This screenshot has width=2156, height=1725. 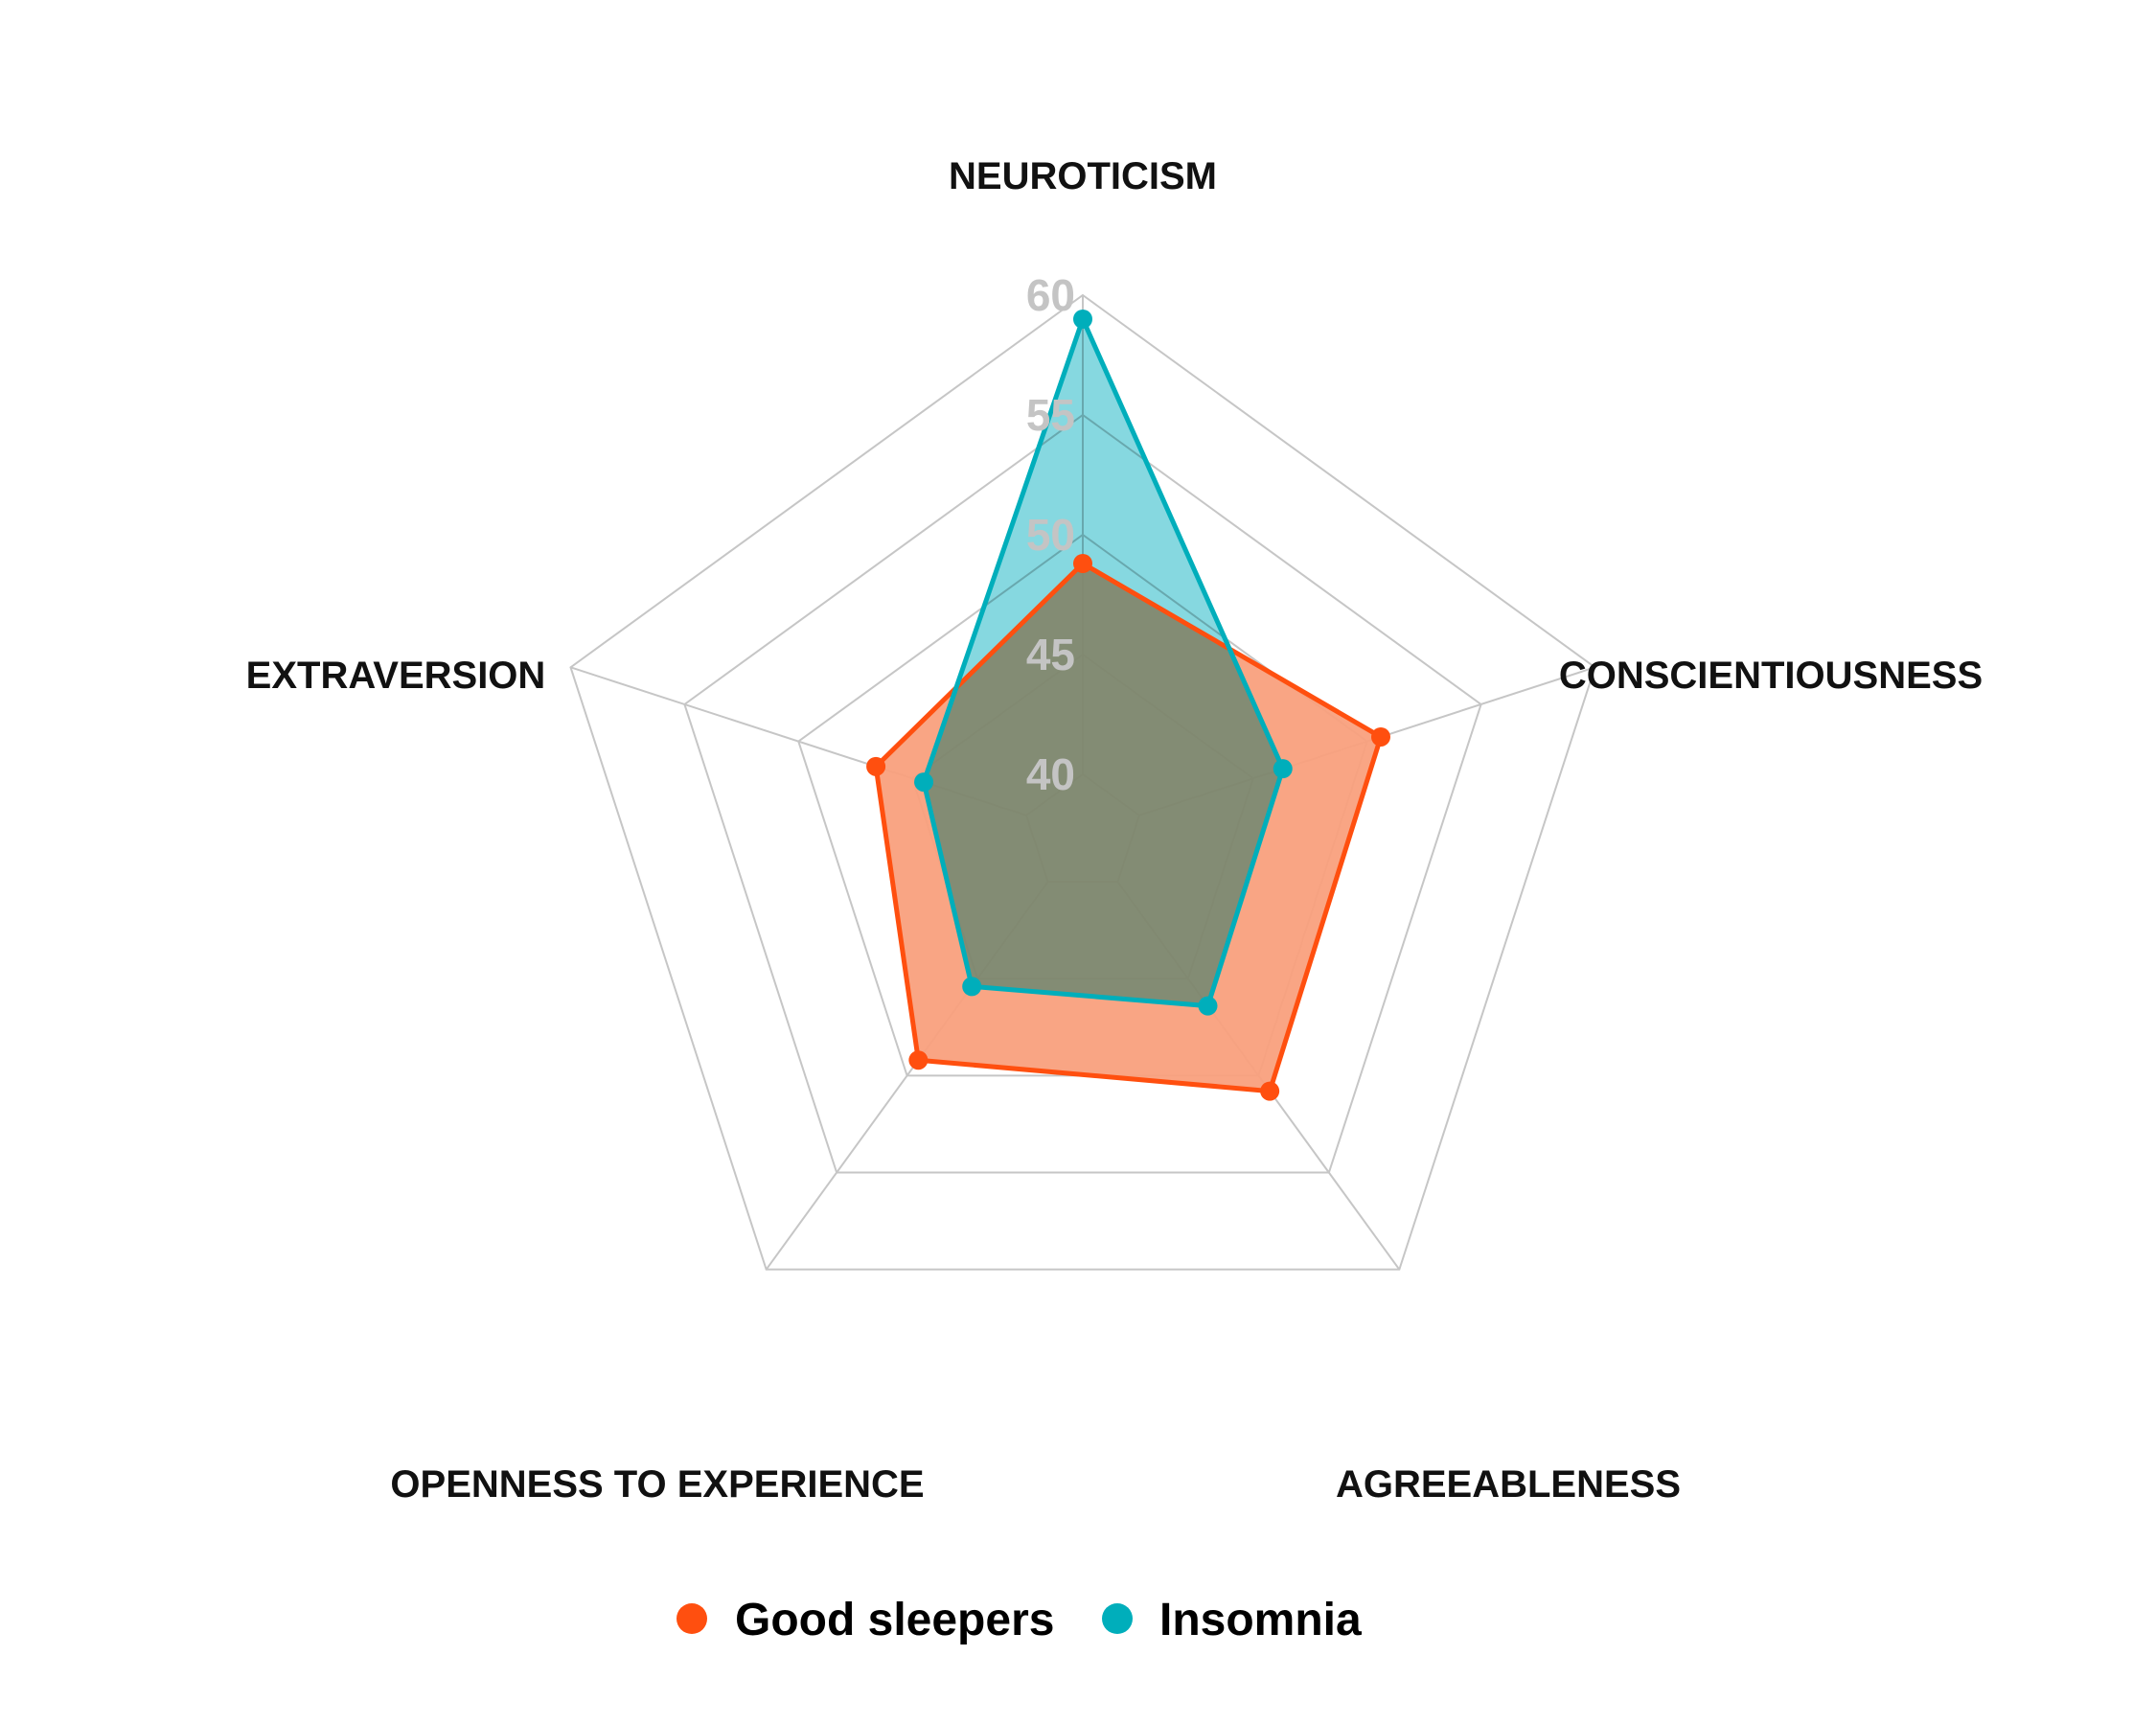 I want to click on tick-label-50: 50, so click(x=1050, y=535).